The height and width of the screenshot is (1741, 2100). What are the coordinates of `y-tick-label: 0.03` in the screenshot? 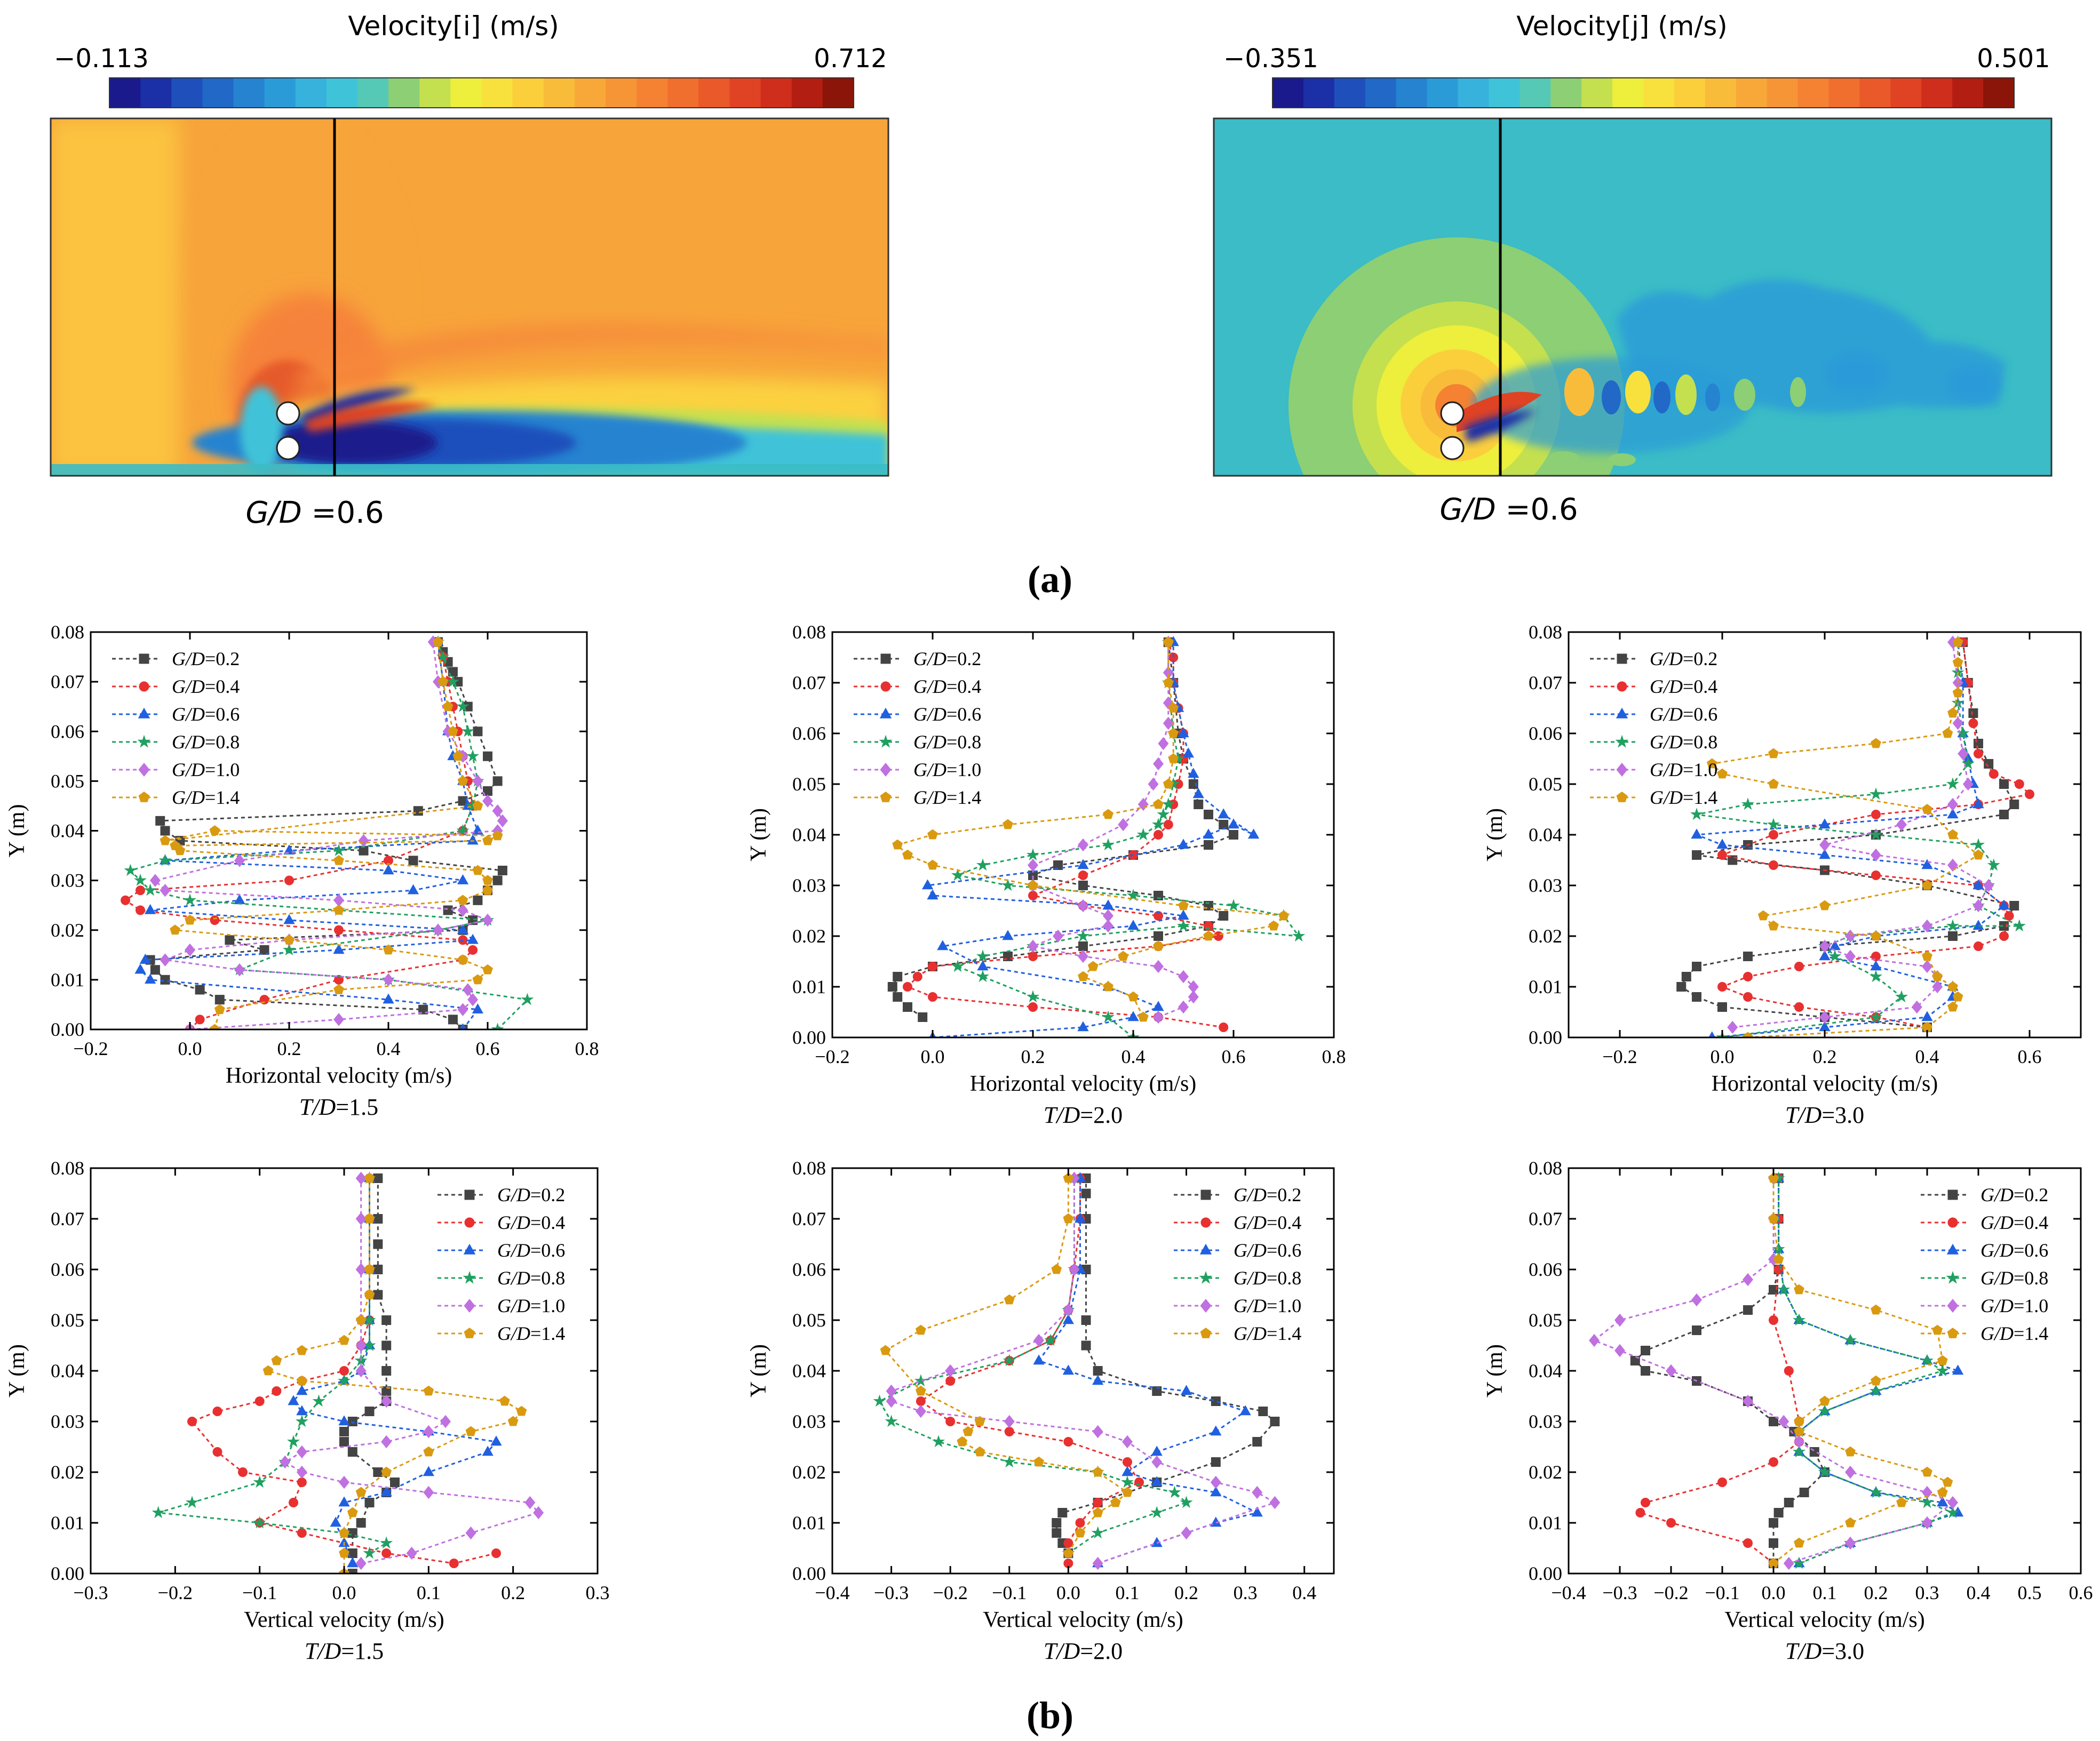 It's located at (67, 1422).